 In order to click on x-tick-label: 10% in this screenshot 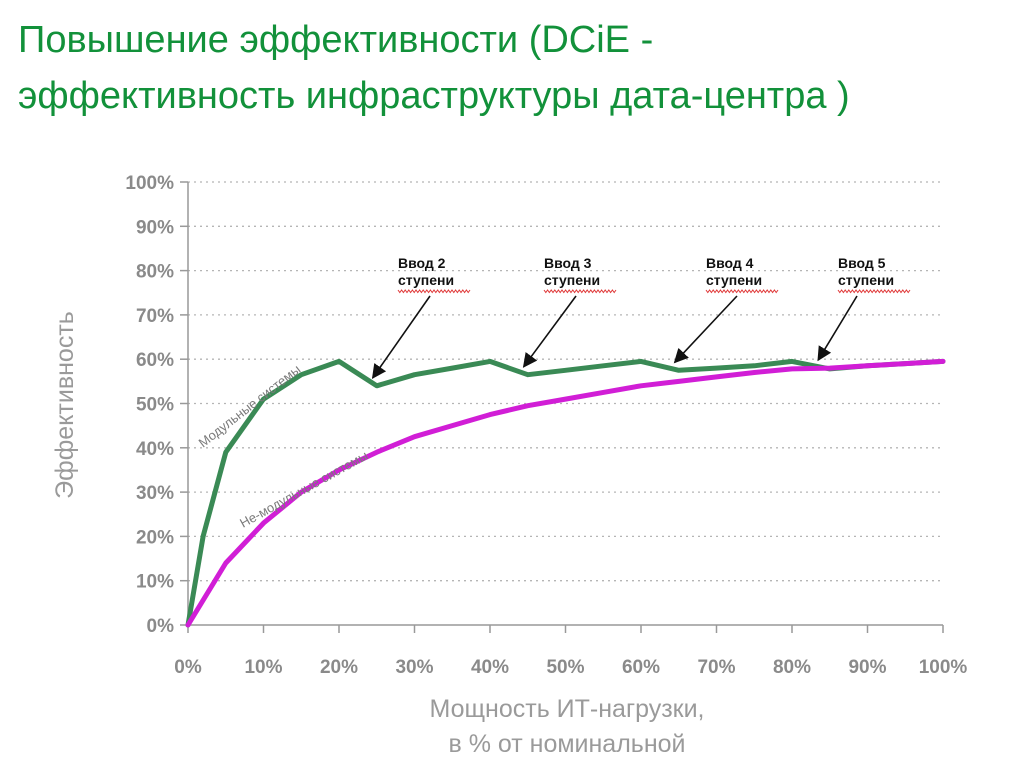, I will do `click(263, 667)`.